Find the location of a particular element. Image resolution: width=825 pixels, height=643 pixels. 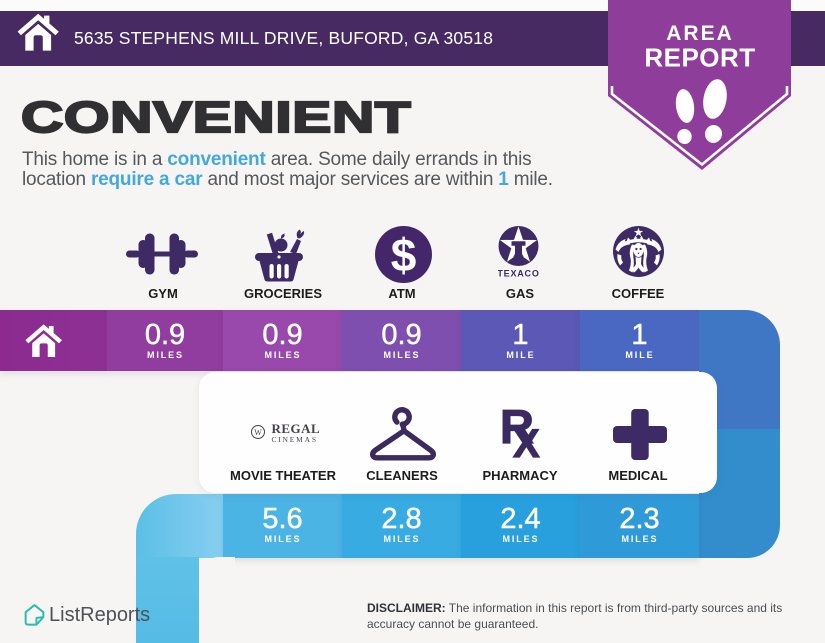

svg-text: REPORT is located at coordinates (699, 58).